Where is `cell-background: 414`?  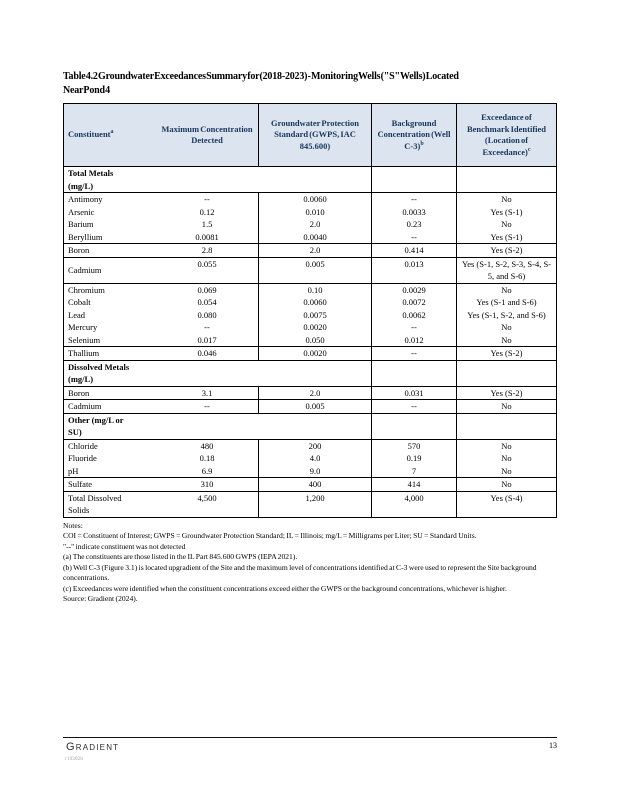 cell-background: 414 is located at coordinates (413, 484).